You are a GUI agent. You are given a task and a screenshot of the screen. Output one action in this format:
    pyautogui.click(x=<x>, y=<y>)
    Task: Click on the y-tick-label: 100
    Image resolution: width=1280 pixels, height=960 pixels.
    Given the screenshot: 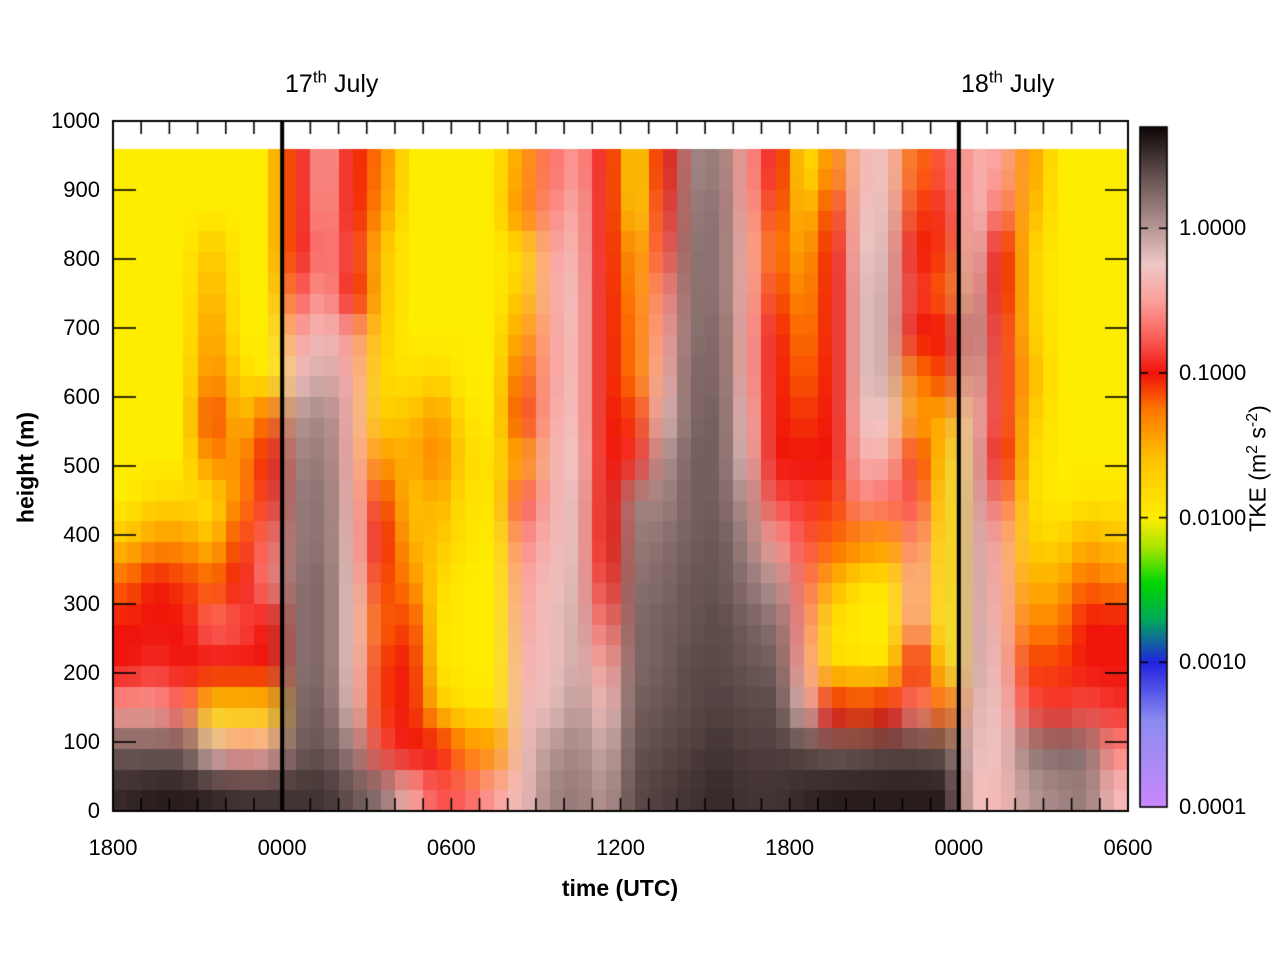 What is the action you would take?
    pyautogui.click(x=81, y=741)
    